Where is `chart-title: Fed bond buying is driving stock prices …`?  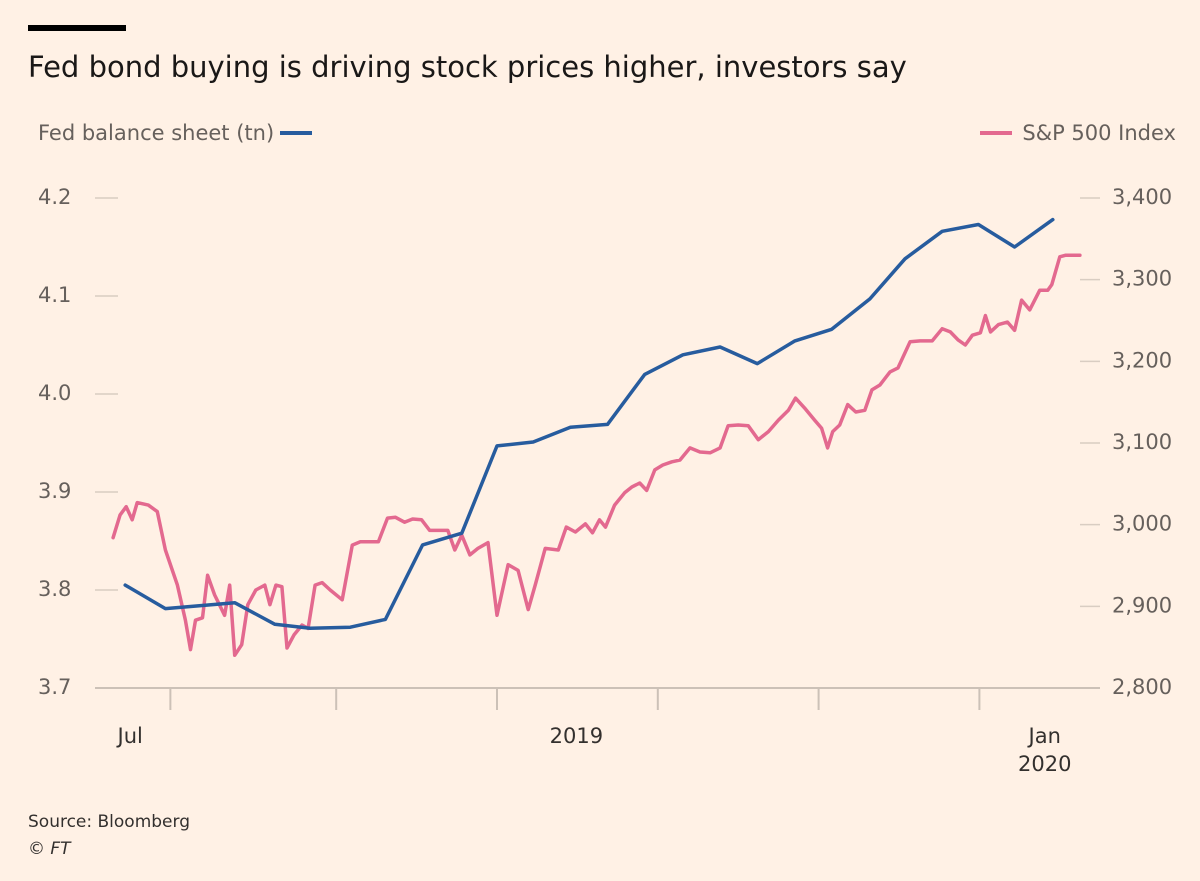 chart-title: Fed bond buying is driving stock prices … is located at coordinates (467, 67).